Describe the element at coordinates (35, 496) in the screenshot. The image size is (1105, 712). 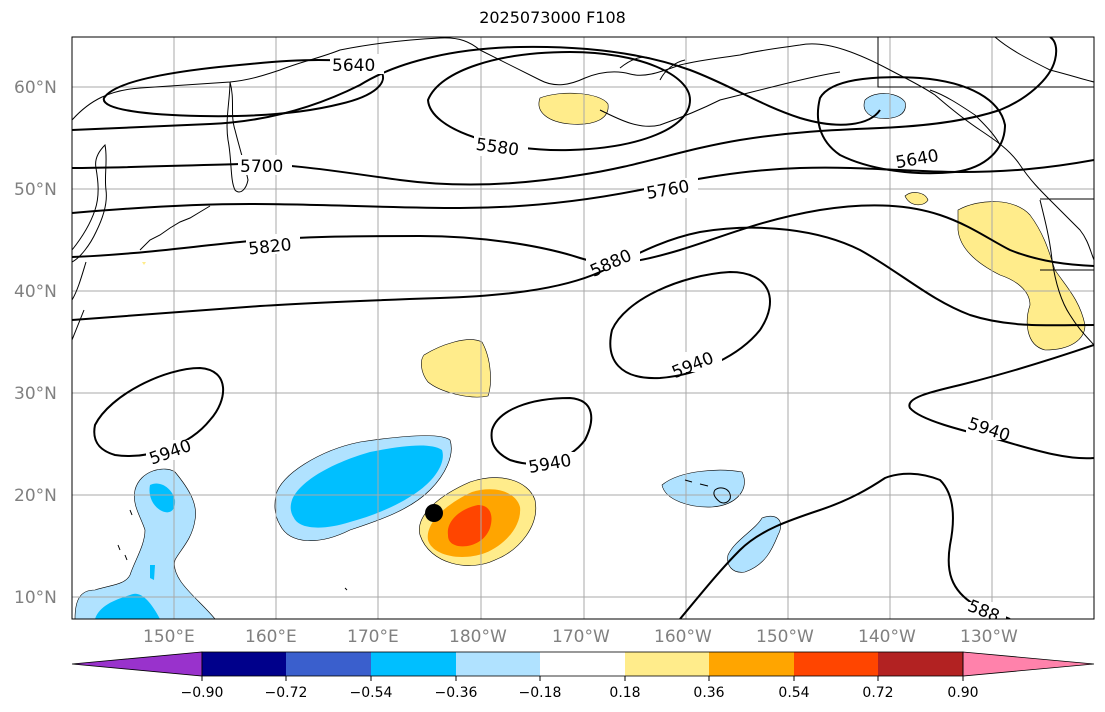
I see `lat-label: 20°N` at that location.